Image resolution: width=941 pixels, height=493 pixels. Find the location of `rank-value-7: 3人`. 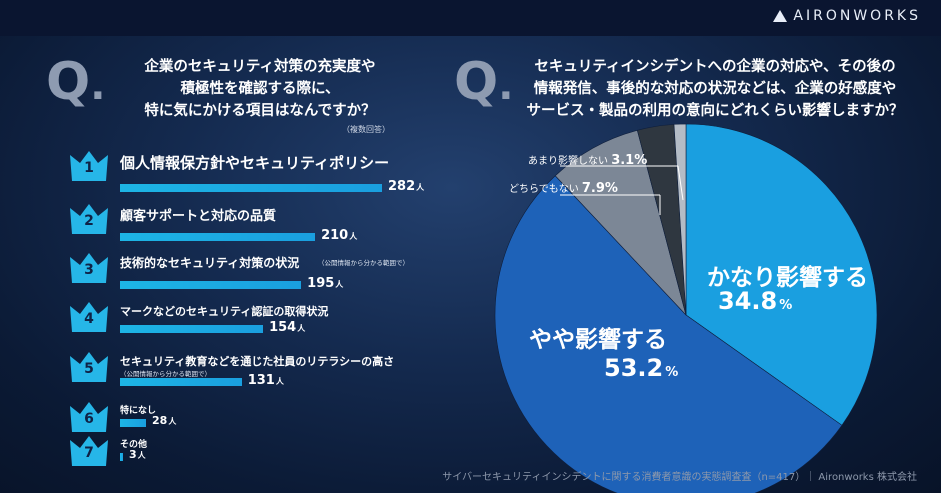

rank-value-7: 3人 is located at coordinates (137, 454).